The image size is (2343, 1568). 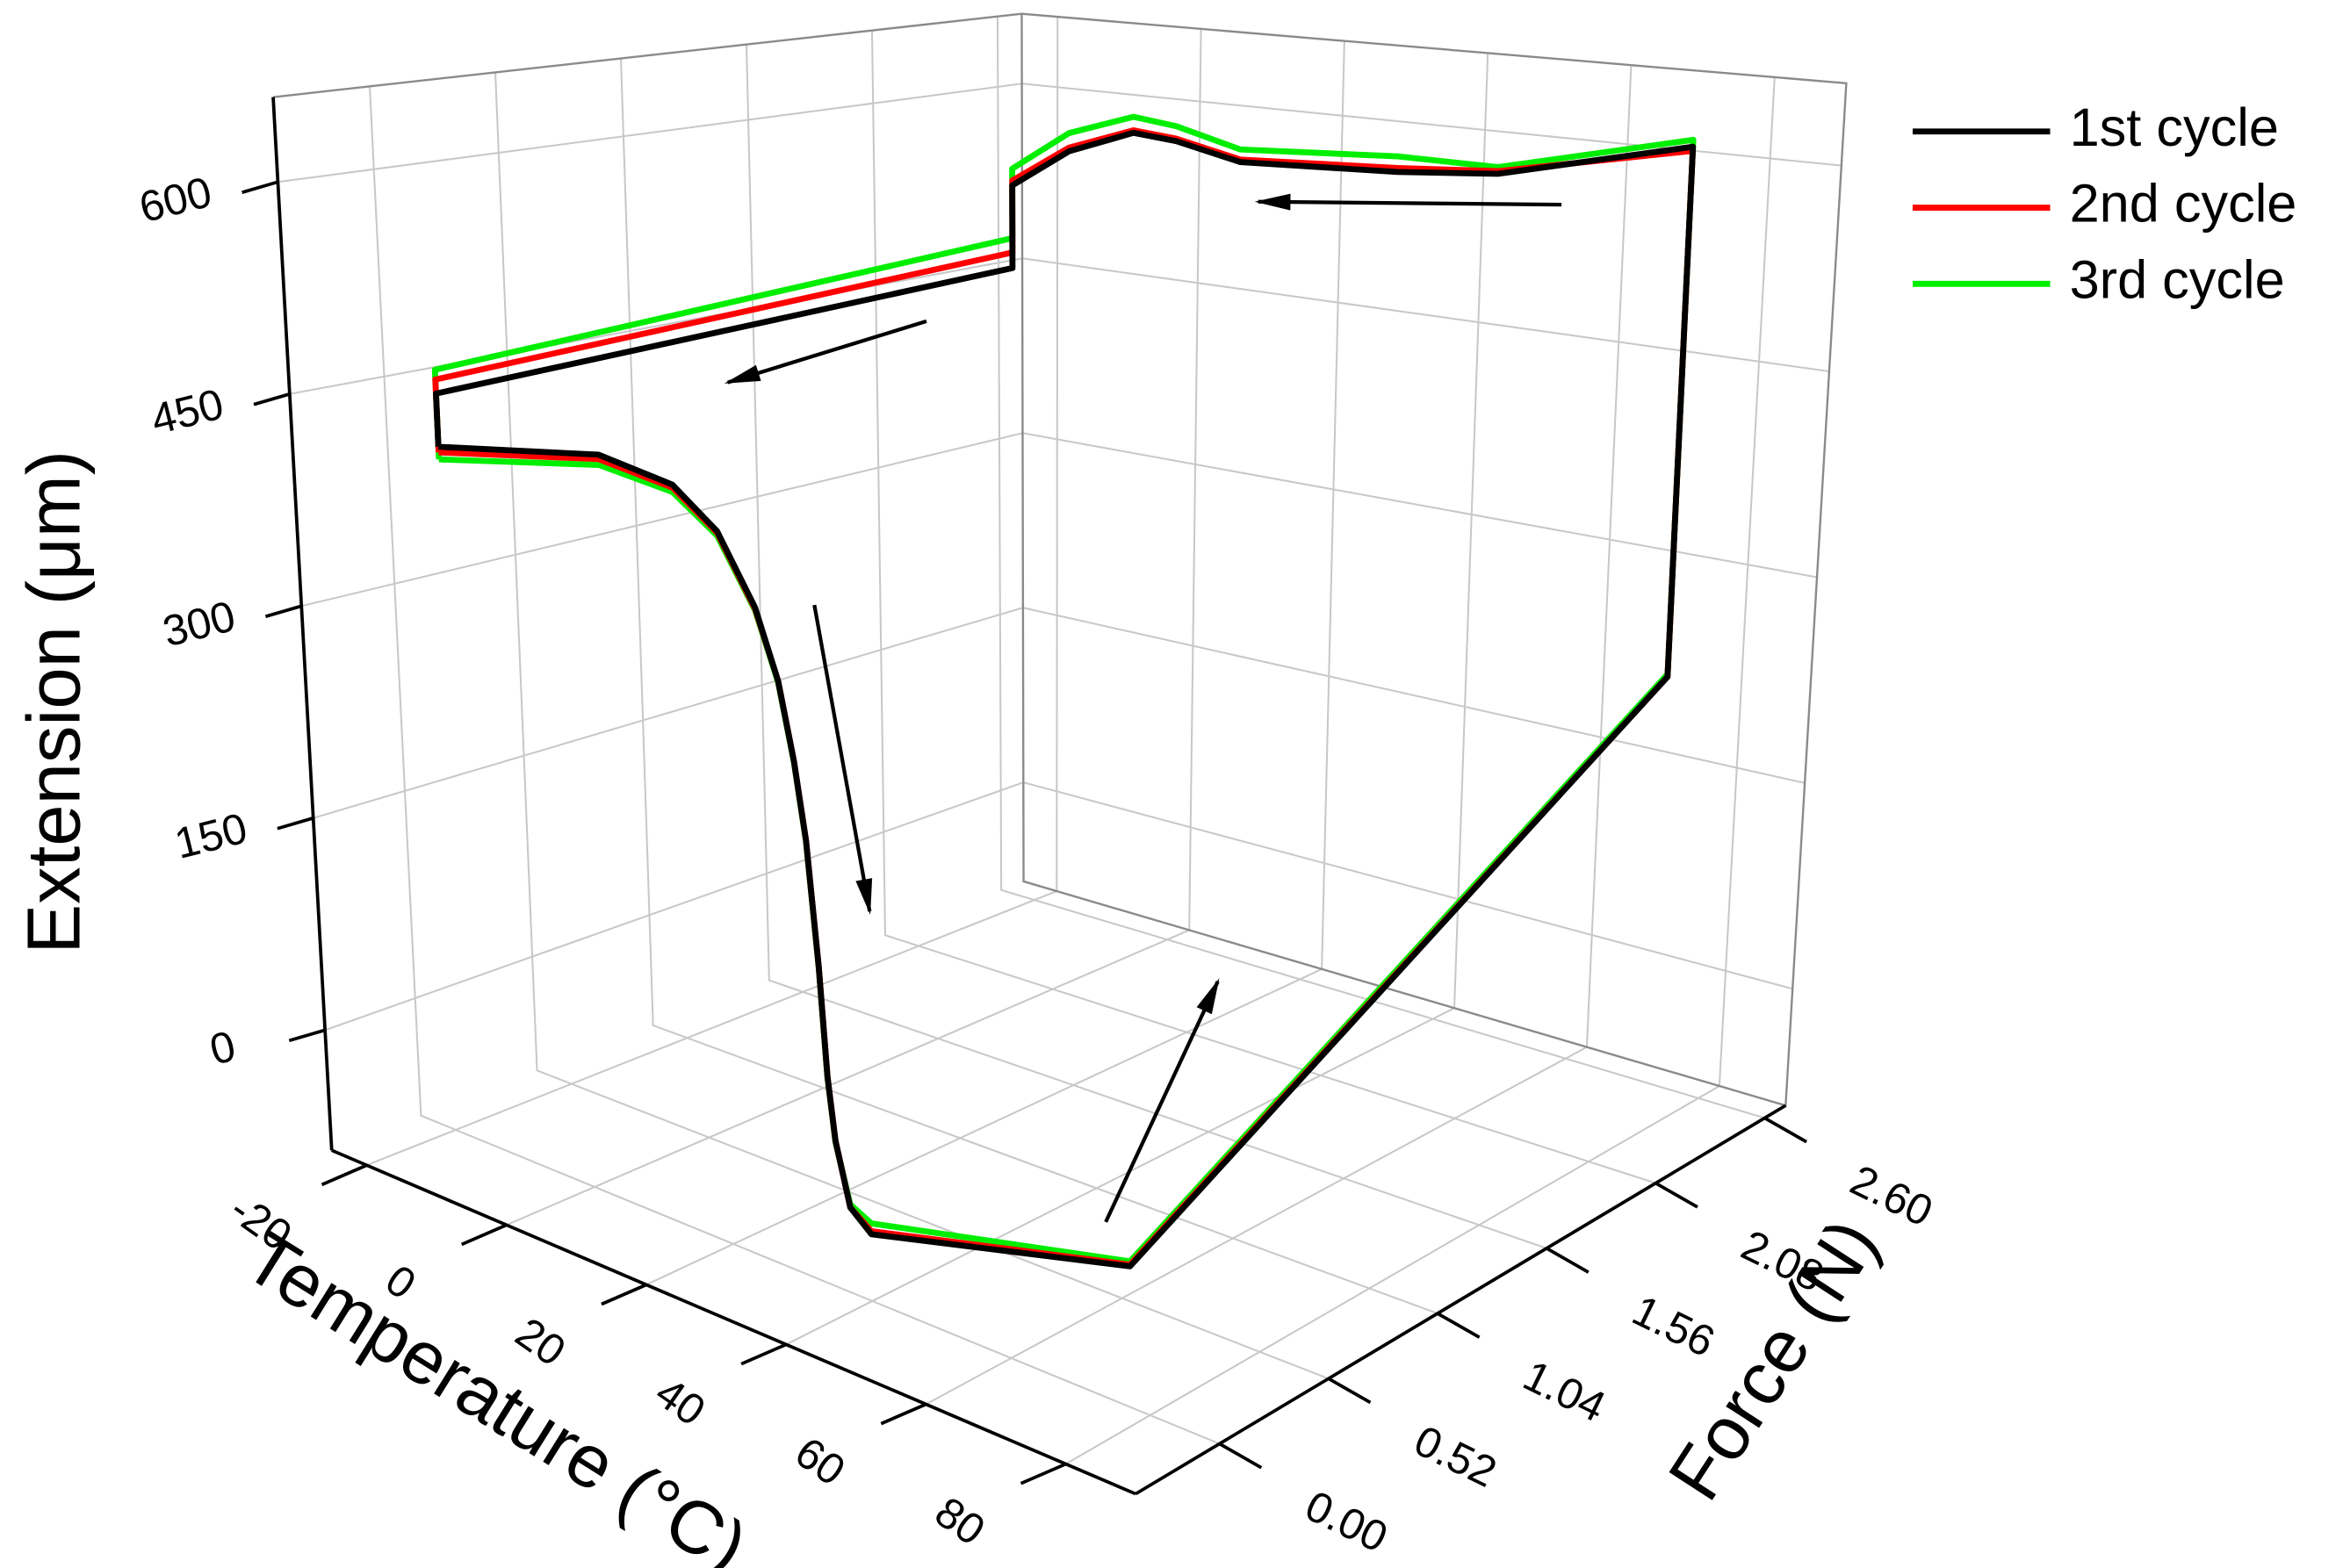 What do you see at coordinates (55, 702) in the screenshot?
I see `z-axis-title: Extension (μm)` at bounding box center [55, 702].